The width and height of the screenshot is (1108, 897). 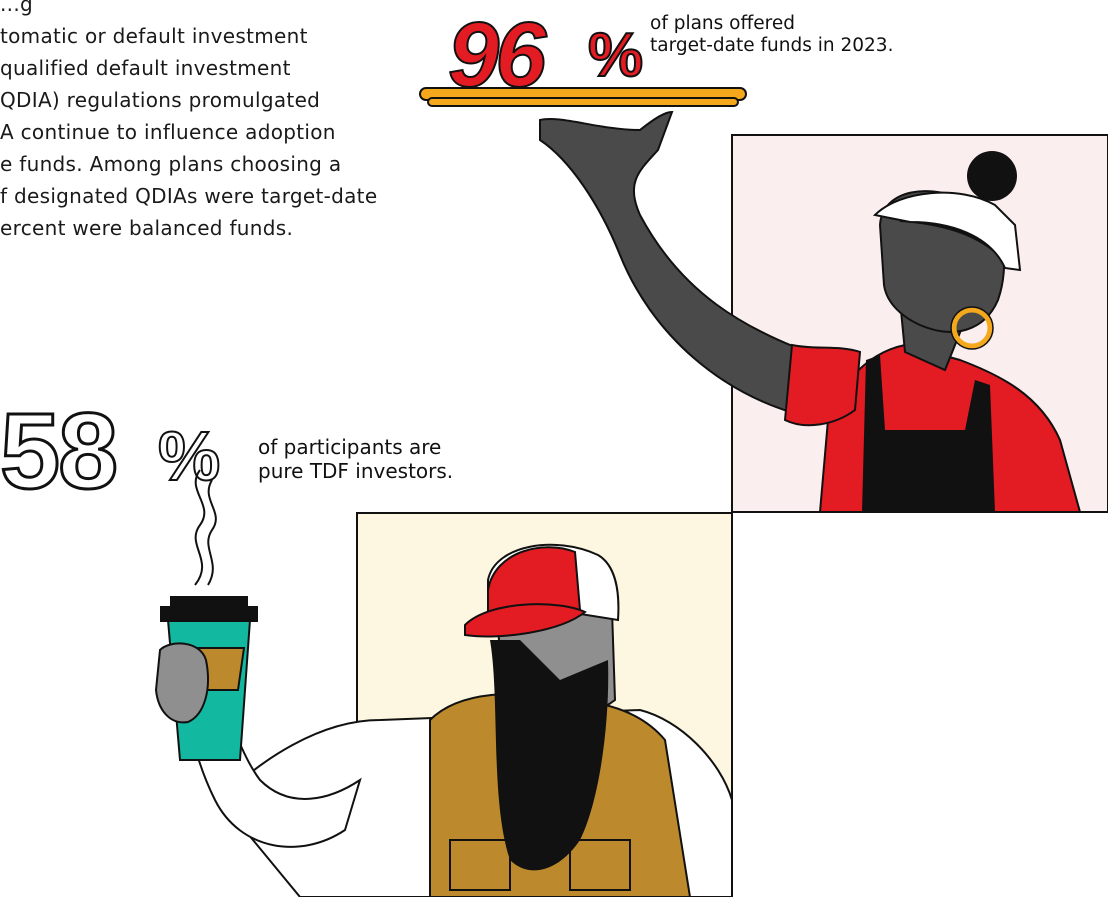 What do you see at coordinates (685, 266) in the screenshot?
I see `server-arm` at bounding box center [685, 266].